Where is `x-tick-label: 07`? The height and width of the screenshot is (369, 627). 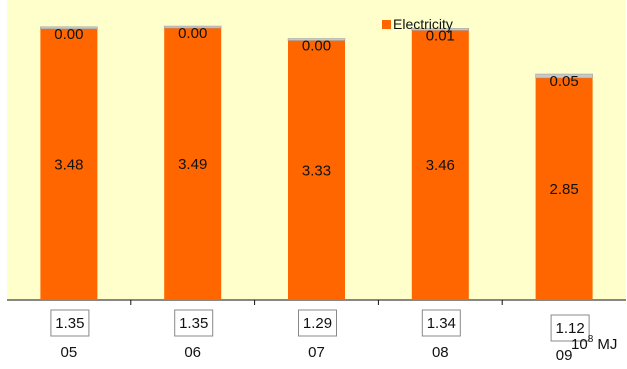
x-tick-label: 07 is located at coordinates (316, 352).